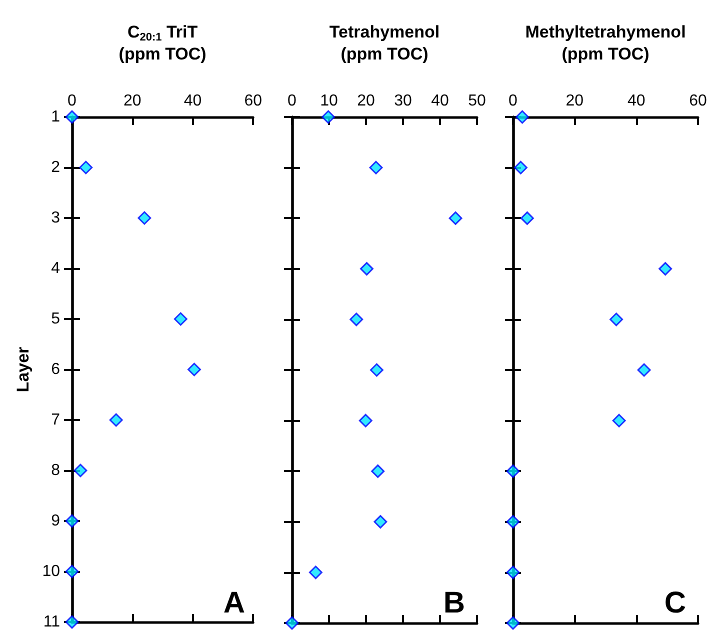 This screenshot has height=630, width=722. I want to click on x-axis-title: Methyltetrahymenol (ppm TOC), so click(605, 43).